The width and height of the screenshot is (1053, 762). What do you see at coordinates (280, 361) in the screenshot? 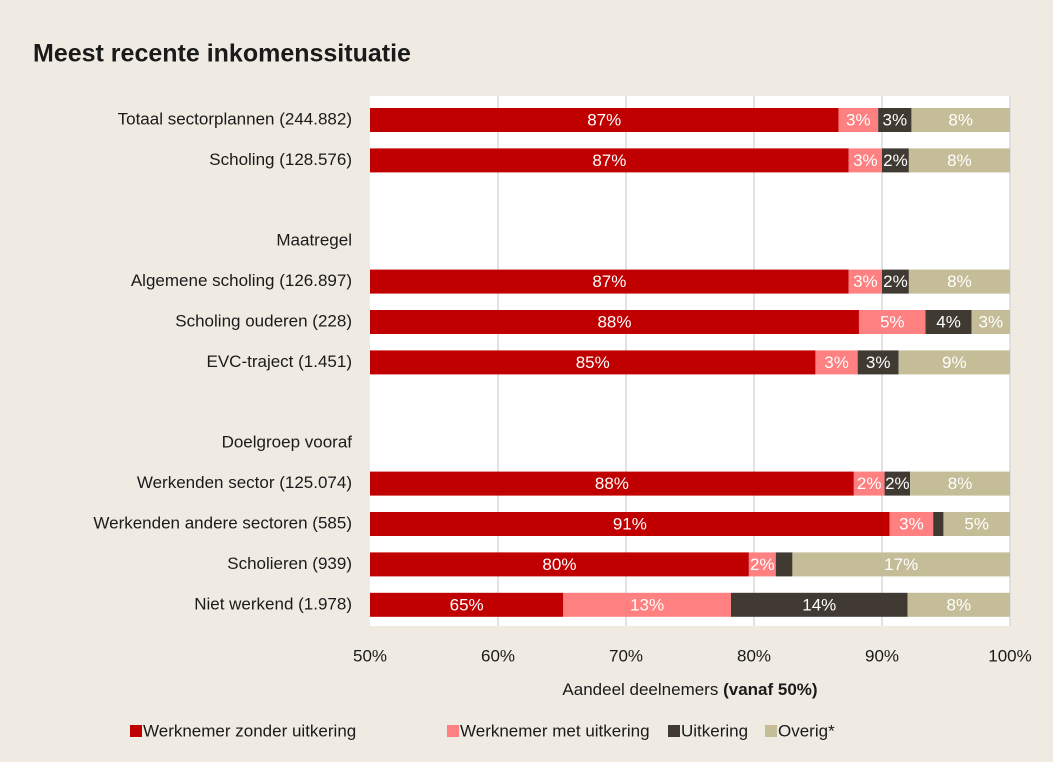
I see `y-tick-label: EVC-traject (1.451)` at bounding box center [280, 361].